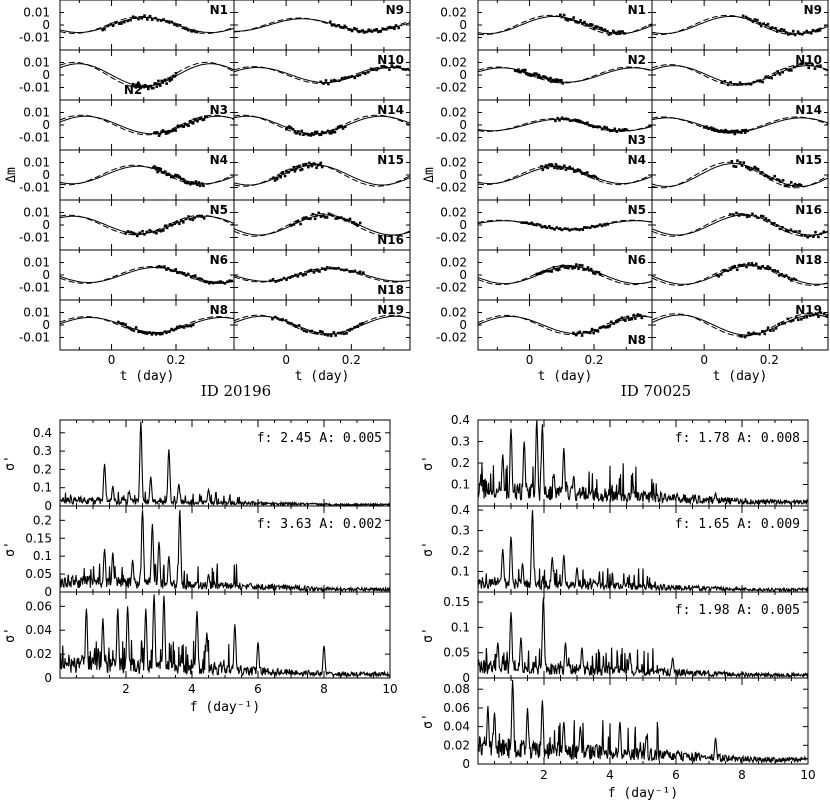 The width and height of the screenshot is (830, 806). I want to click on x-axis-label: f (day⁻¹), so click(225, 707).